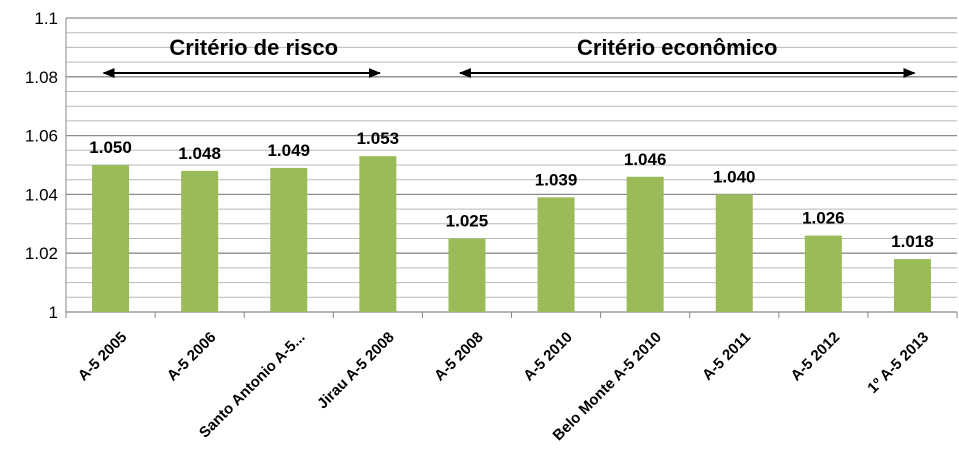 This screenshot has width=959, height=465. What do you see at coordinates (41, 194) in the screenshot?
I see `y-tick-label: 1.04` at bounding box center [41, 194].